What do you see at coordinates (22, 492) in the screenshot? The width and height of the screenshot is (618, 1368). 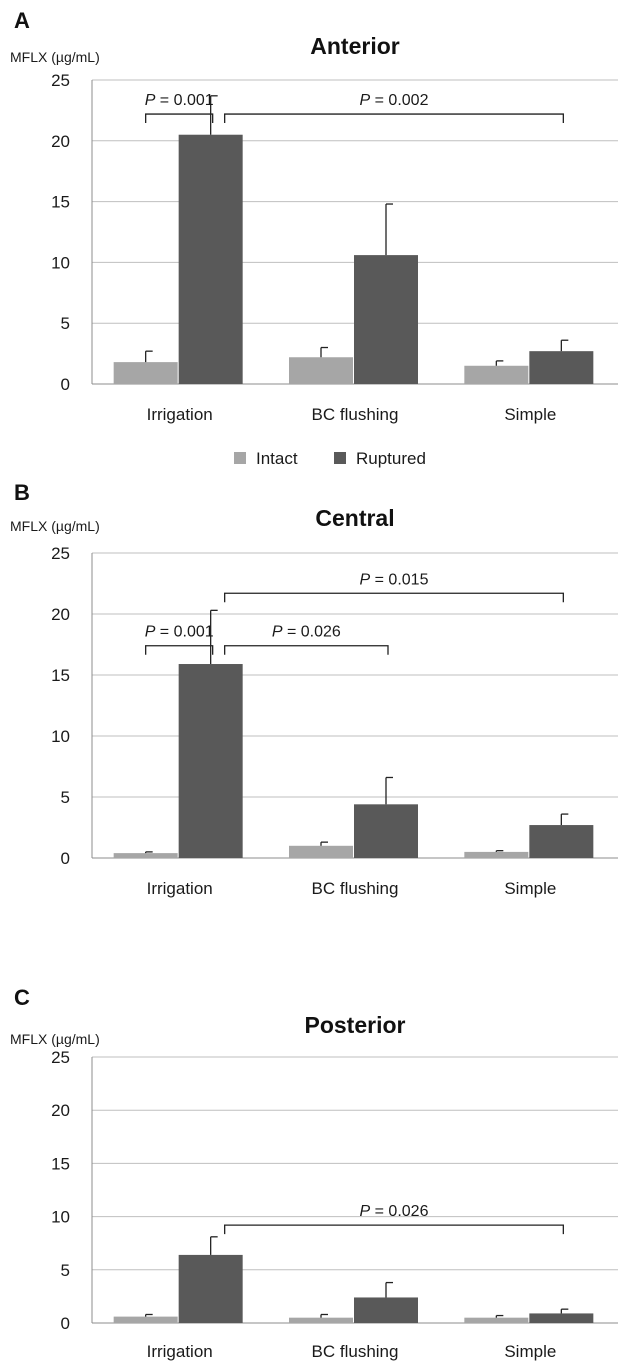 I see `panel-letter: B` at bounding box center [22, 492].